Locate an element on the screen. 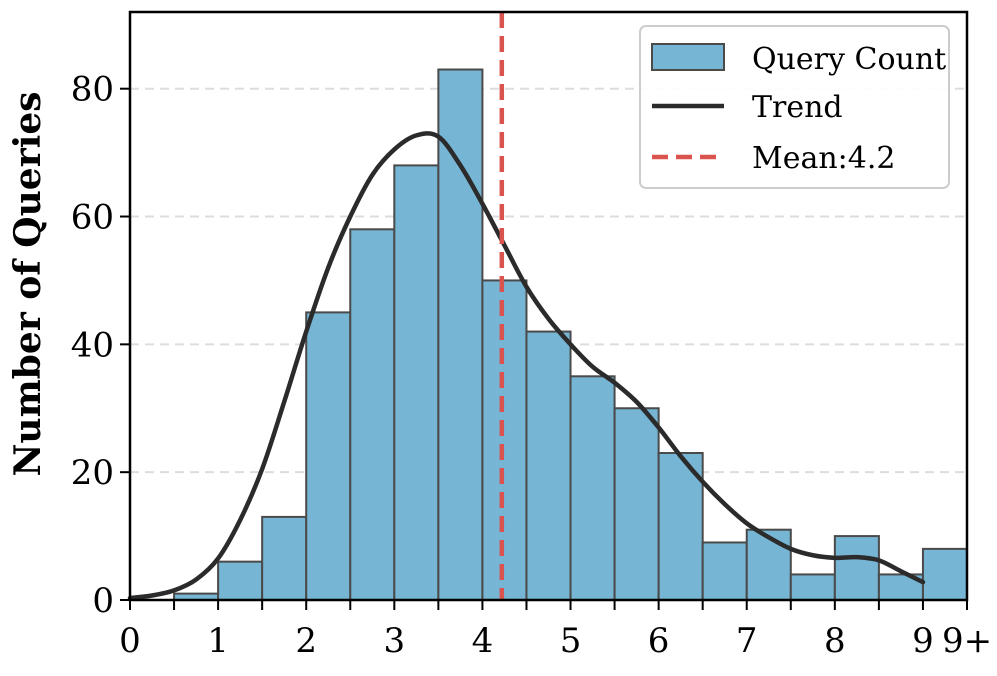  x-tick-label: 5 is located at coordinates (571, 641).